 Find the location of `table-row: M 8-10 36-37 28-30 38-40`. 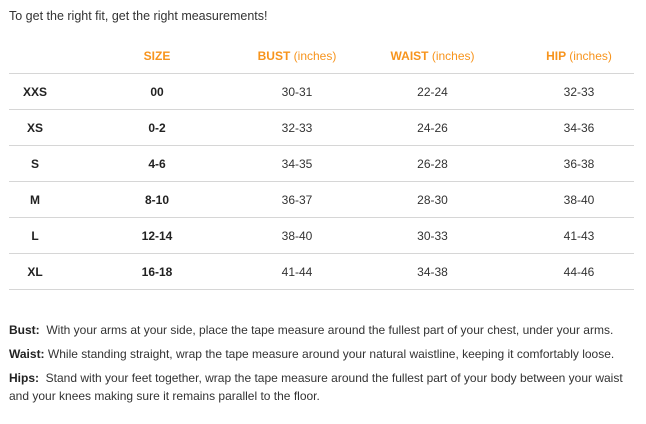

table-row: M 8-10 36-37 28-30 38-40 is located at coordinates (321, 199).